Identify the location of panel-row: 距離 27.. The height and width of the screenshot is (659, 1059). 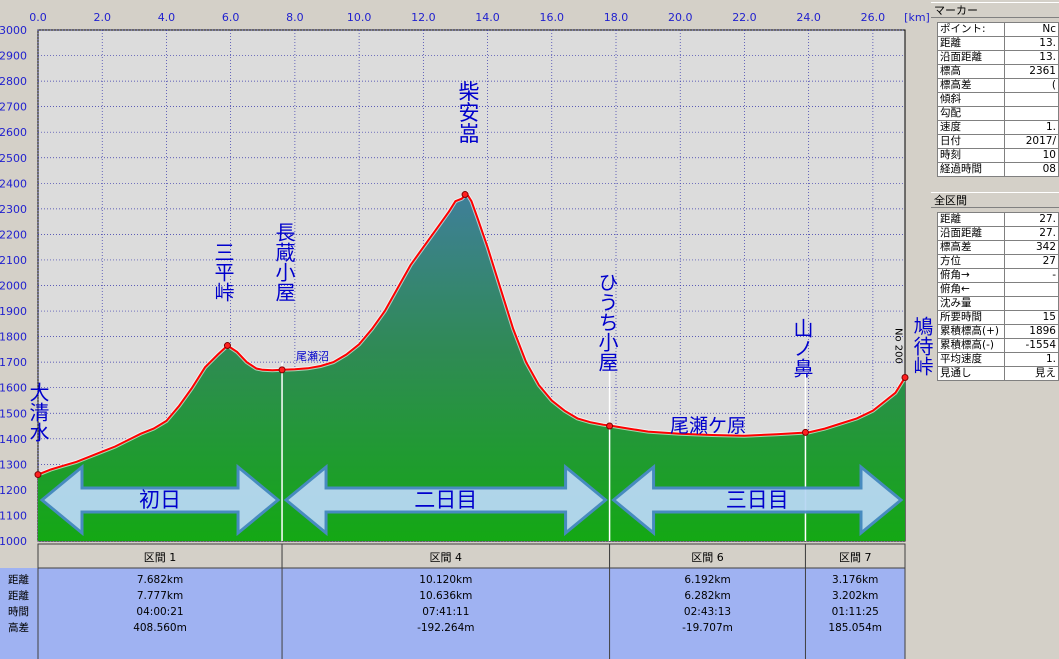
(998, 219).